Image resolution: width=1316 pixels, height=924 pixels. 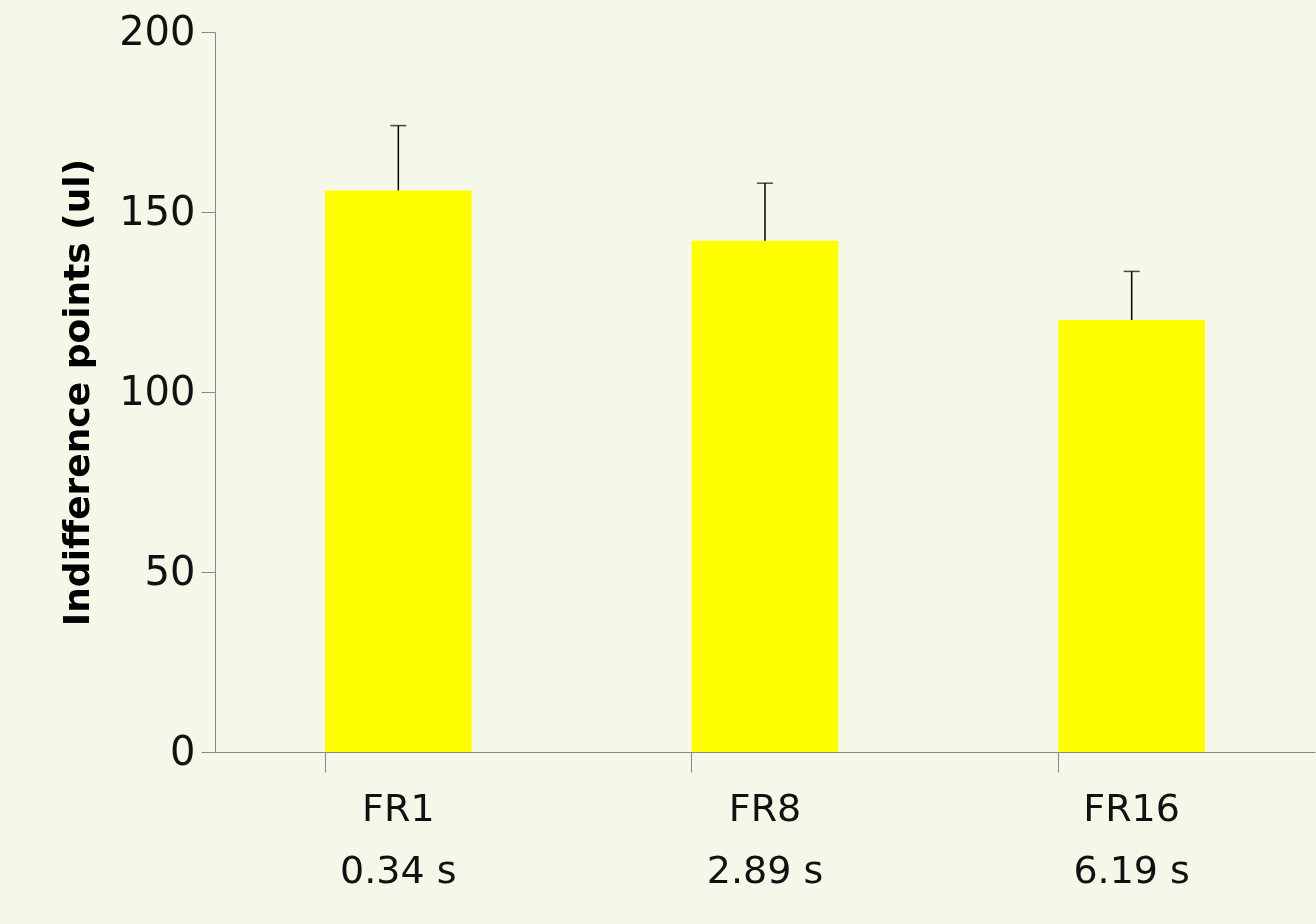 What do you see at coordinates (1131, 838) in the screenshot?
I see `x-tick-label: FR16 6.19 s` at bounding box center [1131, 838].